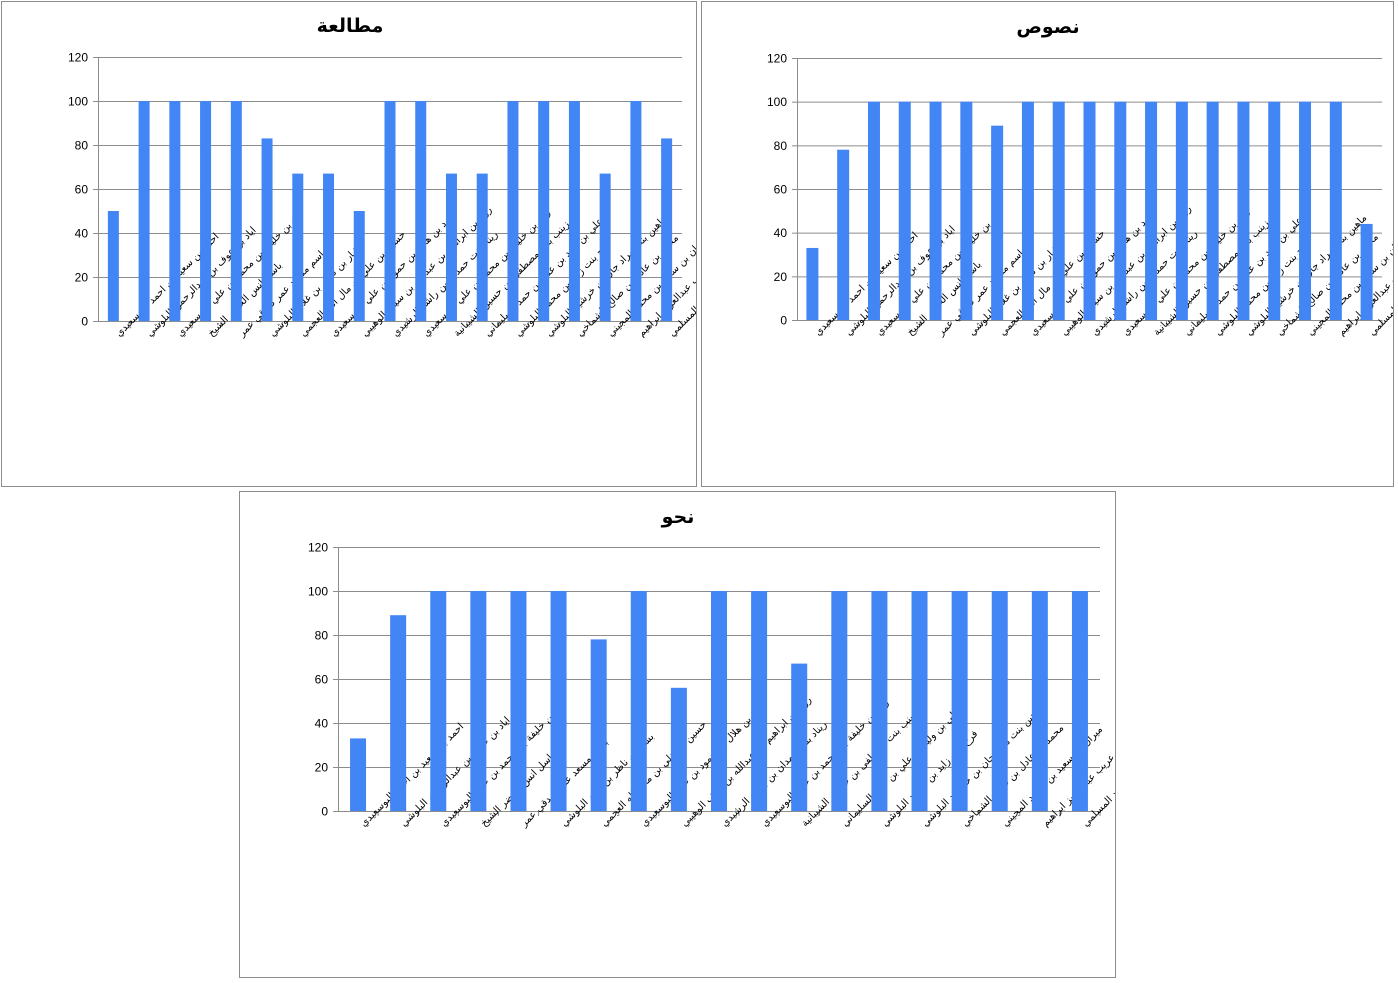  I want to click on chart-title-nahw: نحو, so click(678, 517).